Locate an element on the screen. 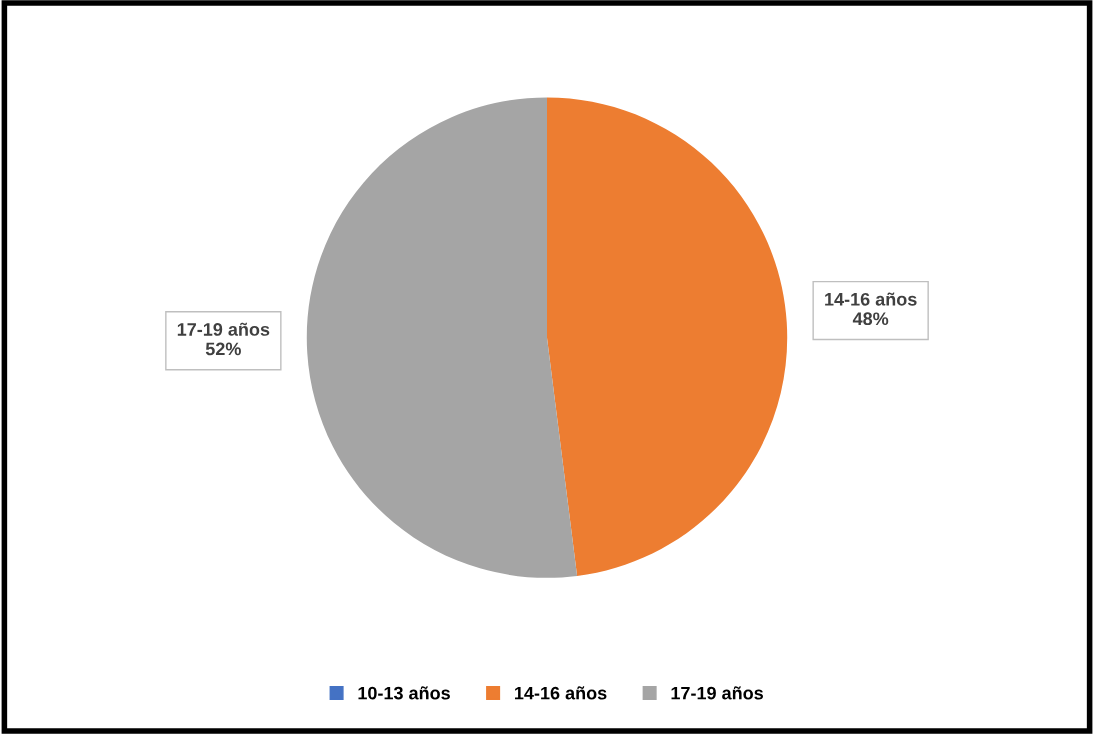 This screenshot has width=1094, height=734. pie-slice is located at coordinates (667, 336).